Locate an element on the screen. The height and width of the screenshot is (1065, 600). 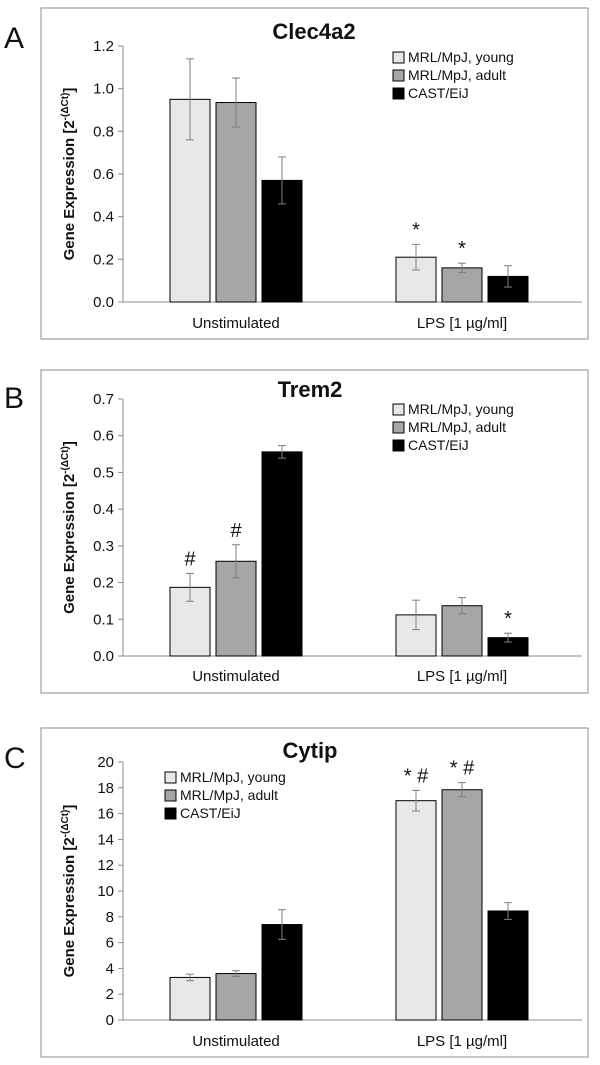
panel-letter: A is located at coordinates (14, 38).